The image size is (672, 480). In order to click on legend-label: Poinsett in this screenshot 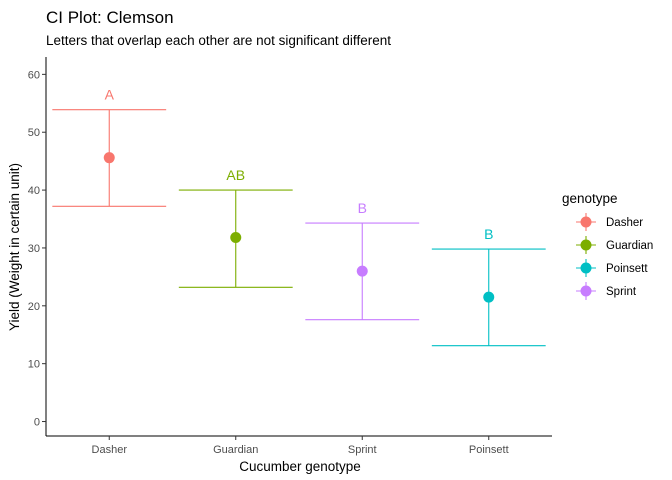, I will do `click(627, 269)`.